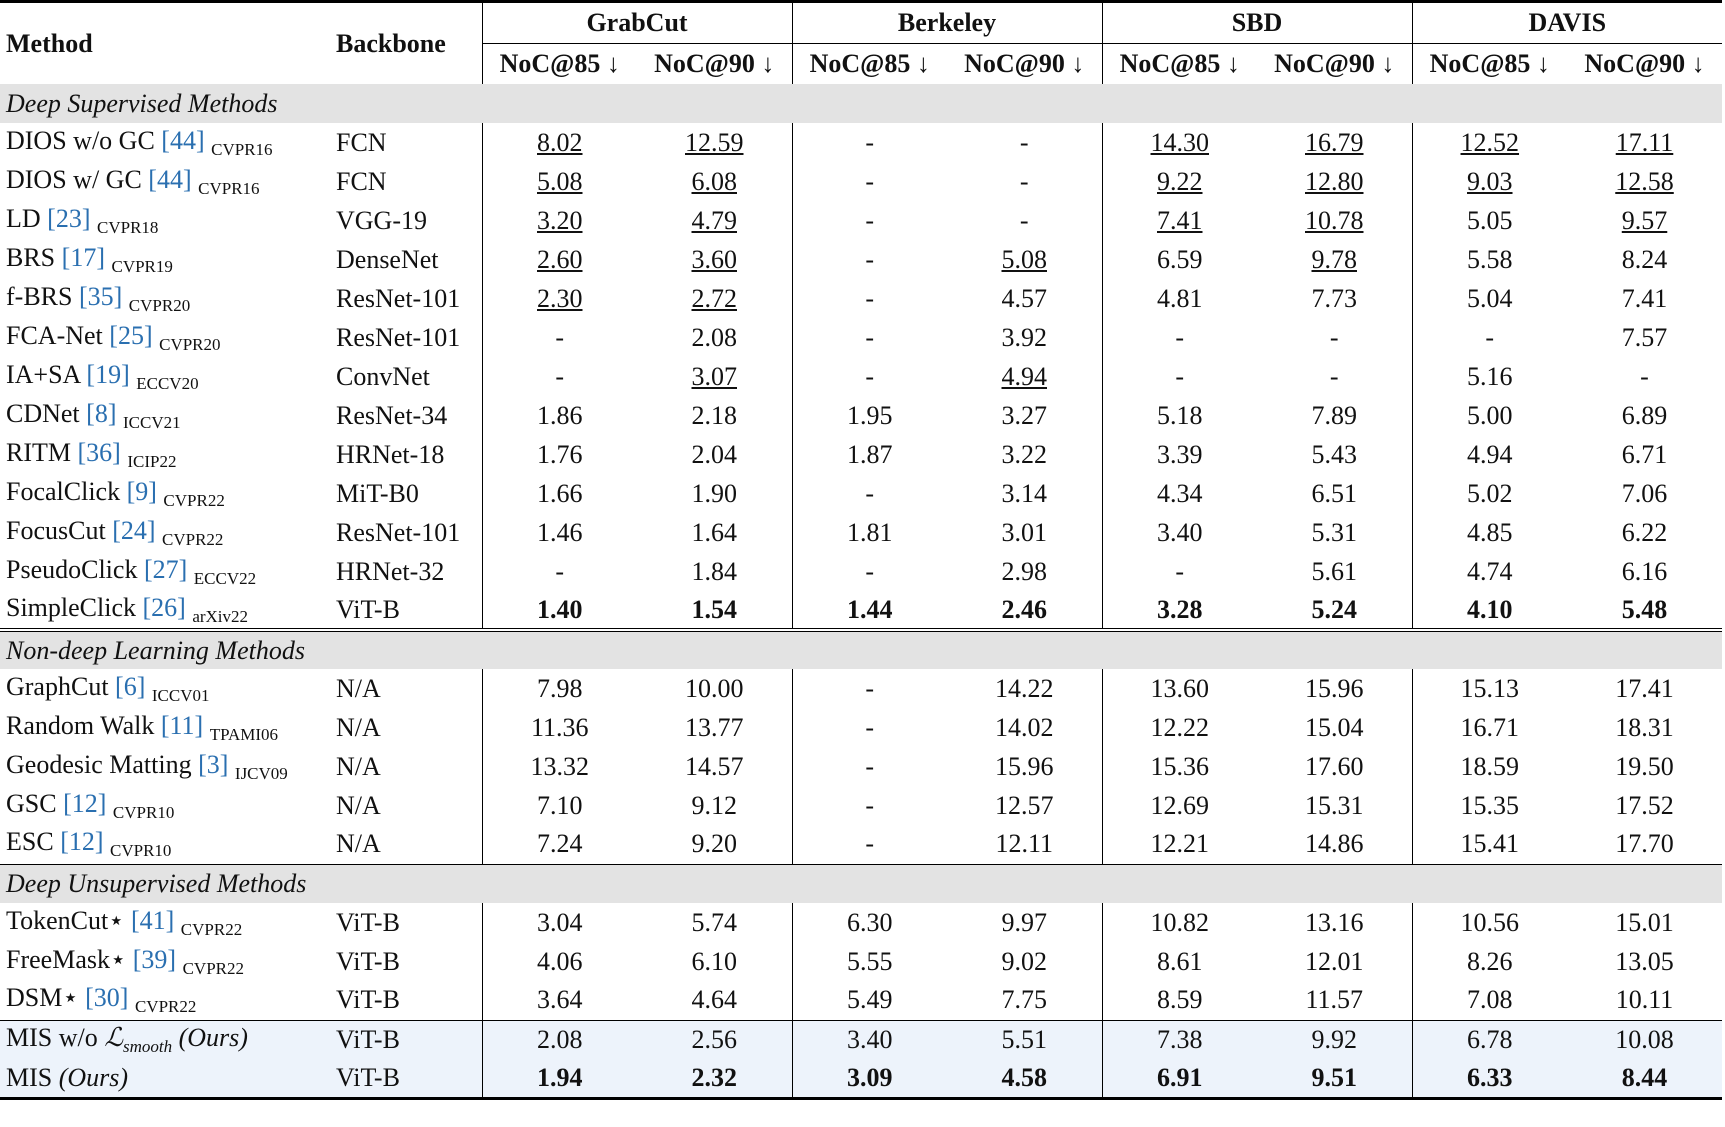 The image size is (1725, 1127). Describe the element at coordinates (1179, 142) in the screenshot. I see `value-cell: 14.30` at that location.